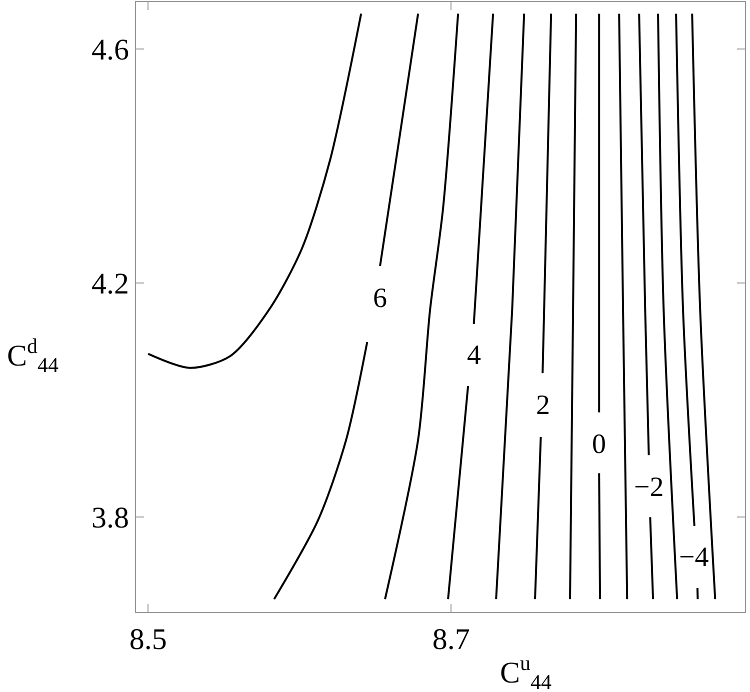  What do you see at coordinates (148, 639) in the screenshot?
I see `x-tick-label: 8.5` at bounding box center [148, 639].